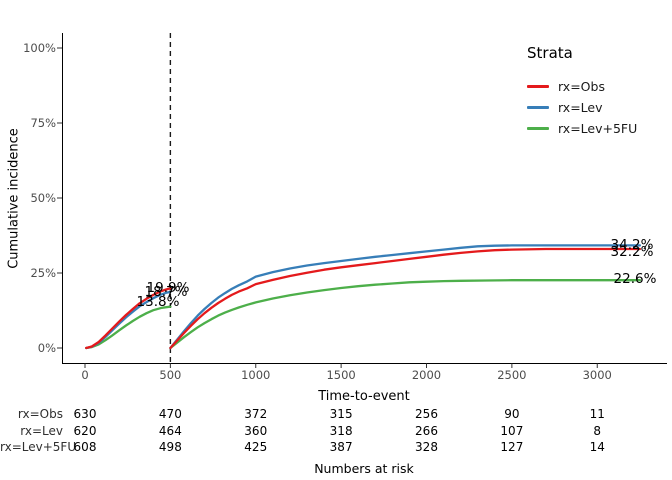 This screenshot has width=672, height=480. I want to click on risk-count: 498, so click(170, 447).